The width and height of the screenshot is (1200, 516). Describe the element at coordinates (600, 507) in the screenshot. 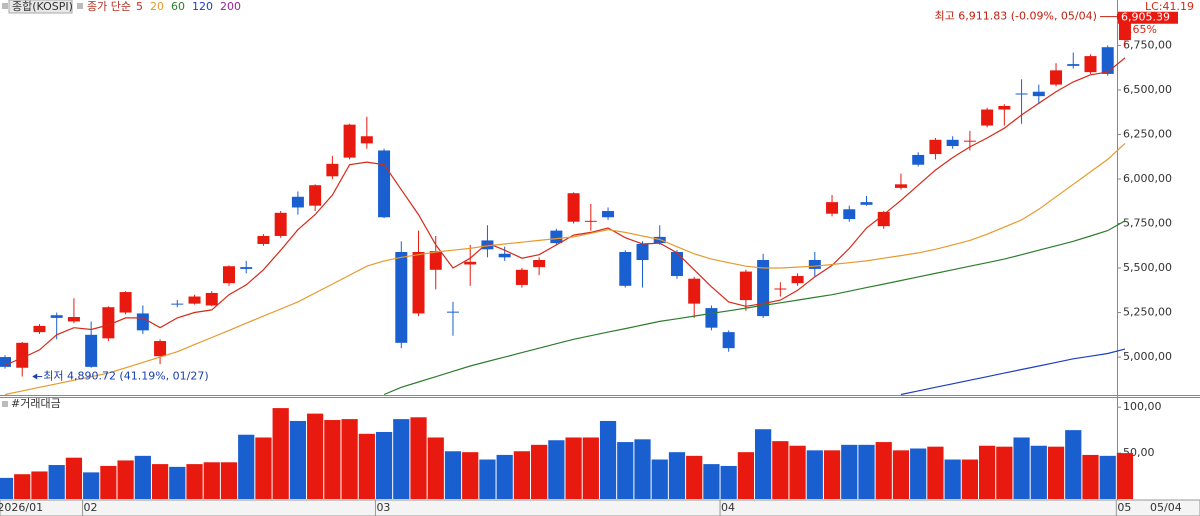

I see `date-axis` at that location.